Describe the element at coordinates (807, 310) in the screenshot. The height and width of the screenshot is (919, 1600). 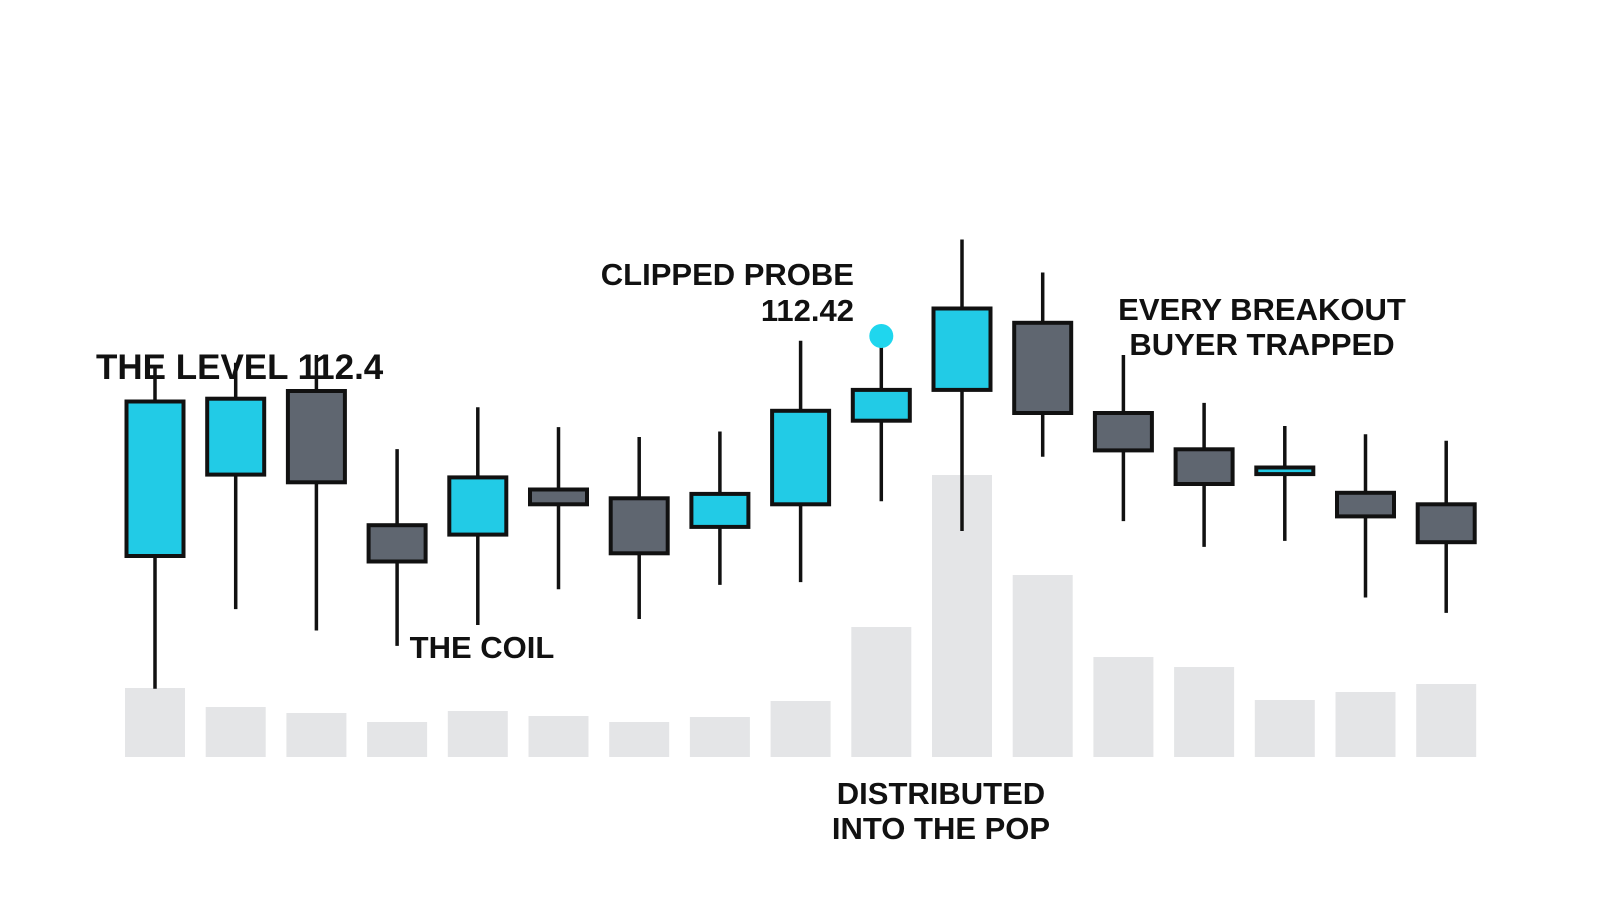
I see `probe-label-line2: 112.42` at that location.